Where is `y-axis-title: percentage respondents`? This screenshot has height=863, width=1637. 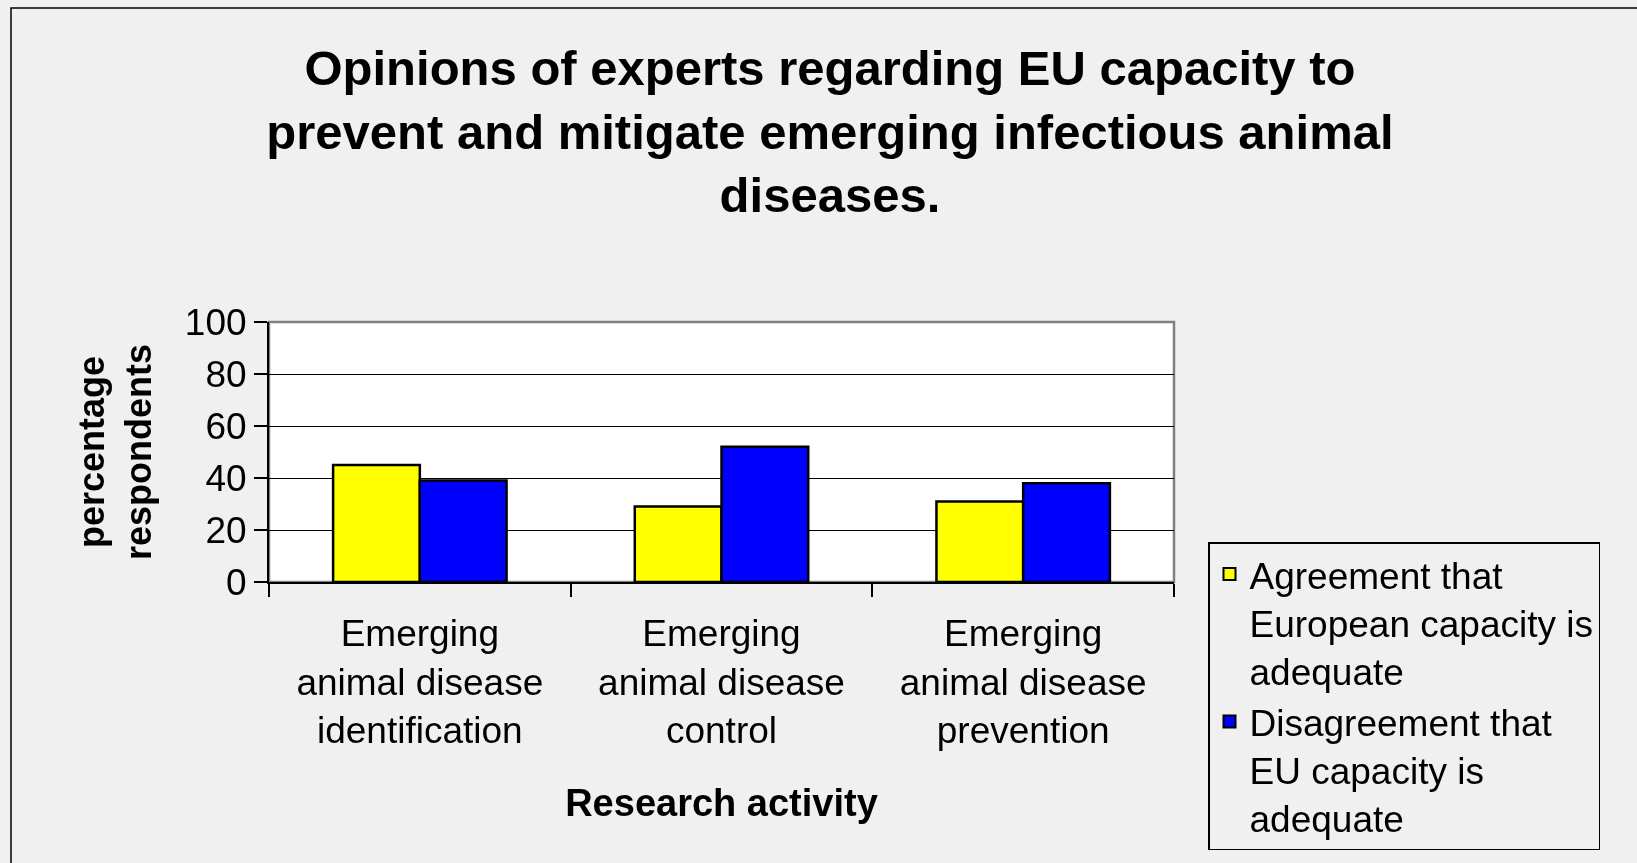
y-axis-title: percentage respondents is located at coordinates (115, 452).